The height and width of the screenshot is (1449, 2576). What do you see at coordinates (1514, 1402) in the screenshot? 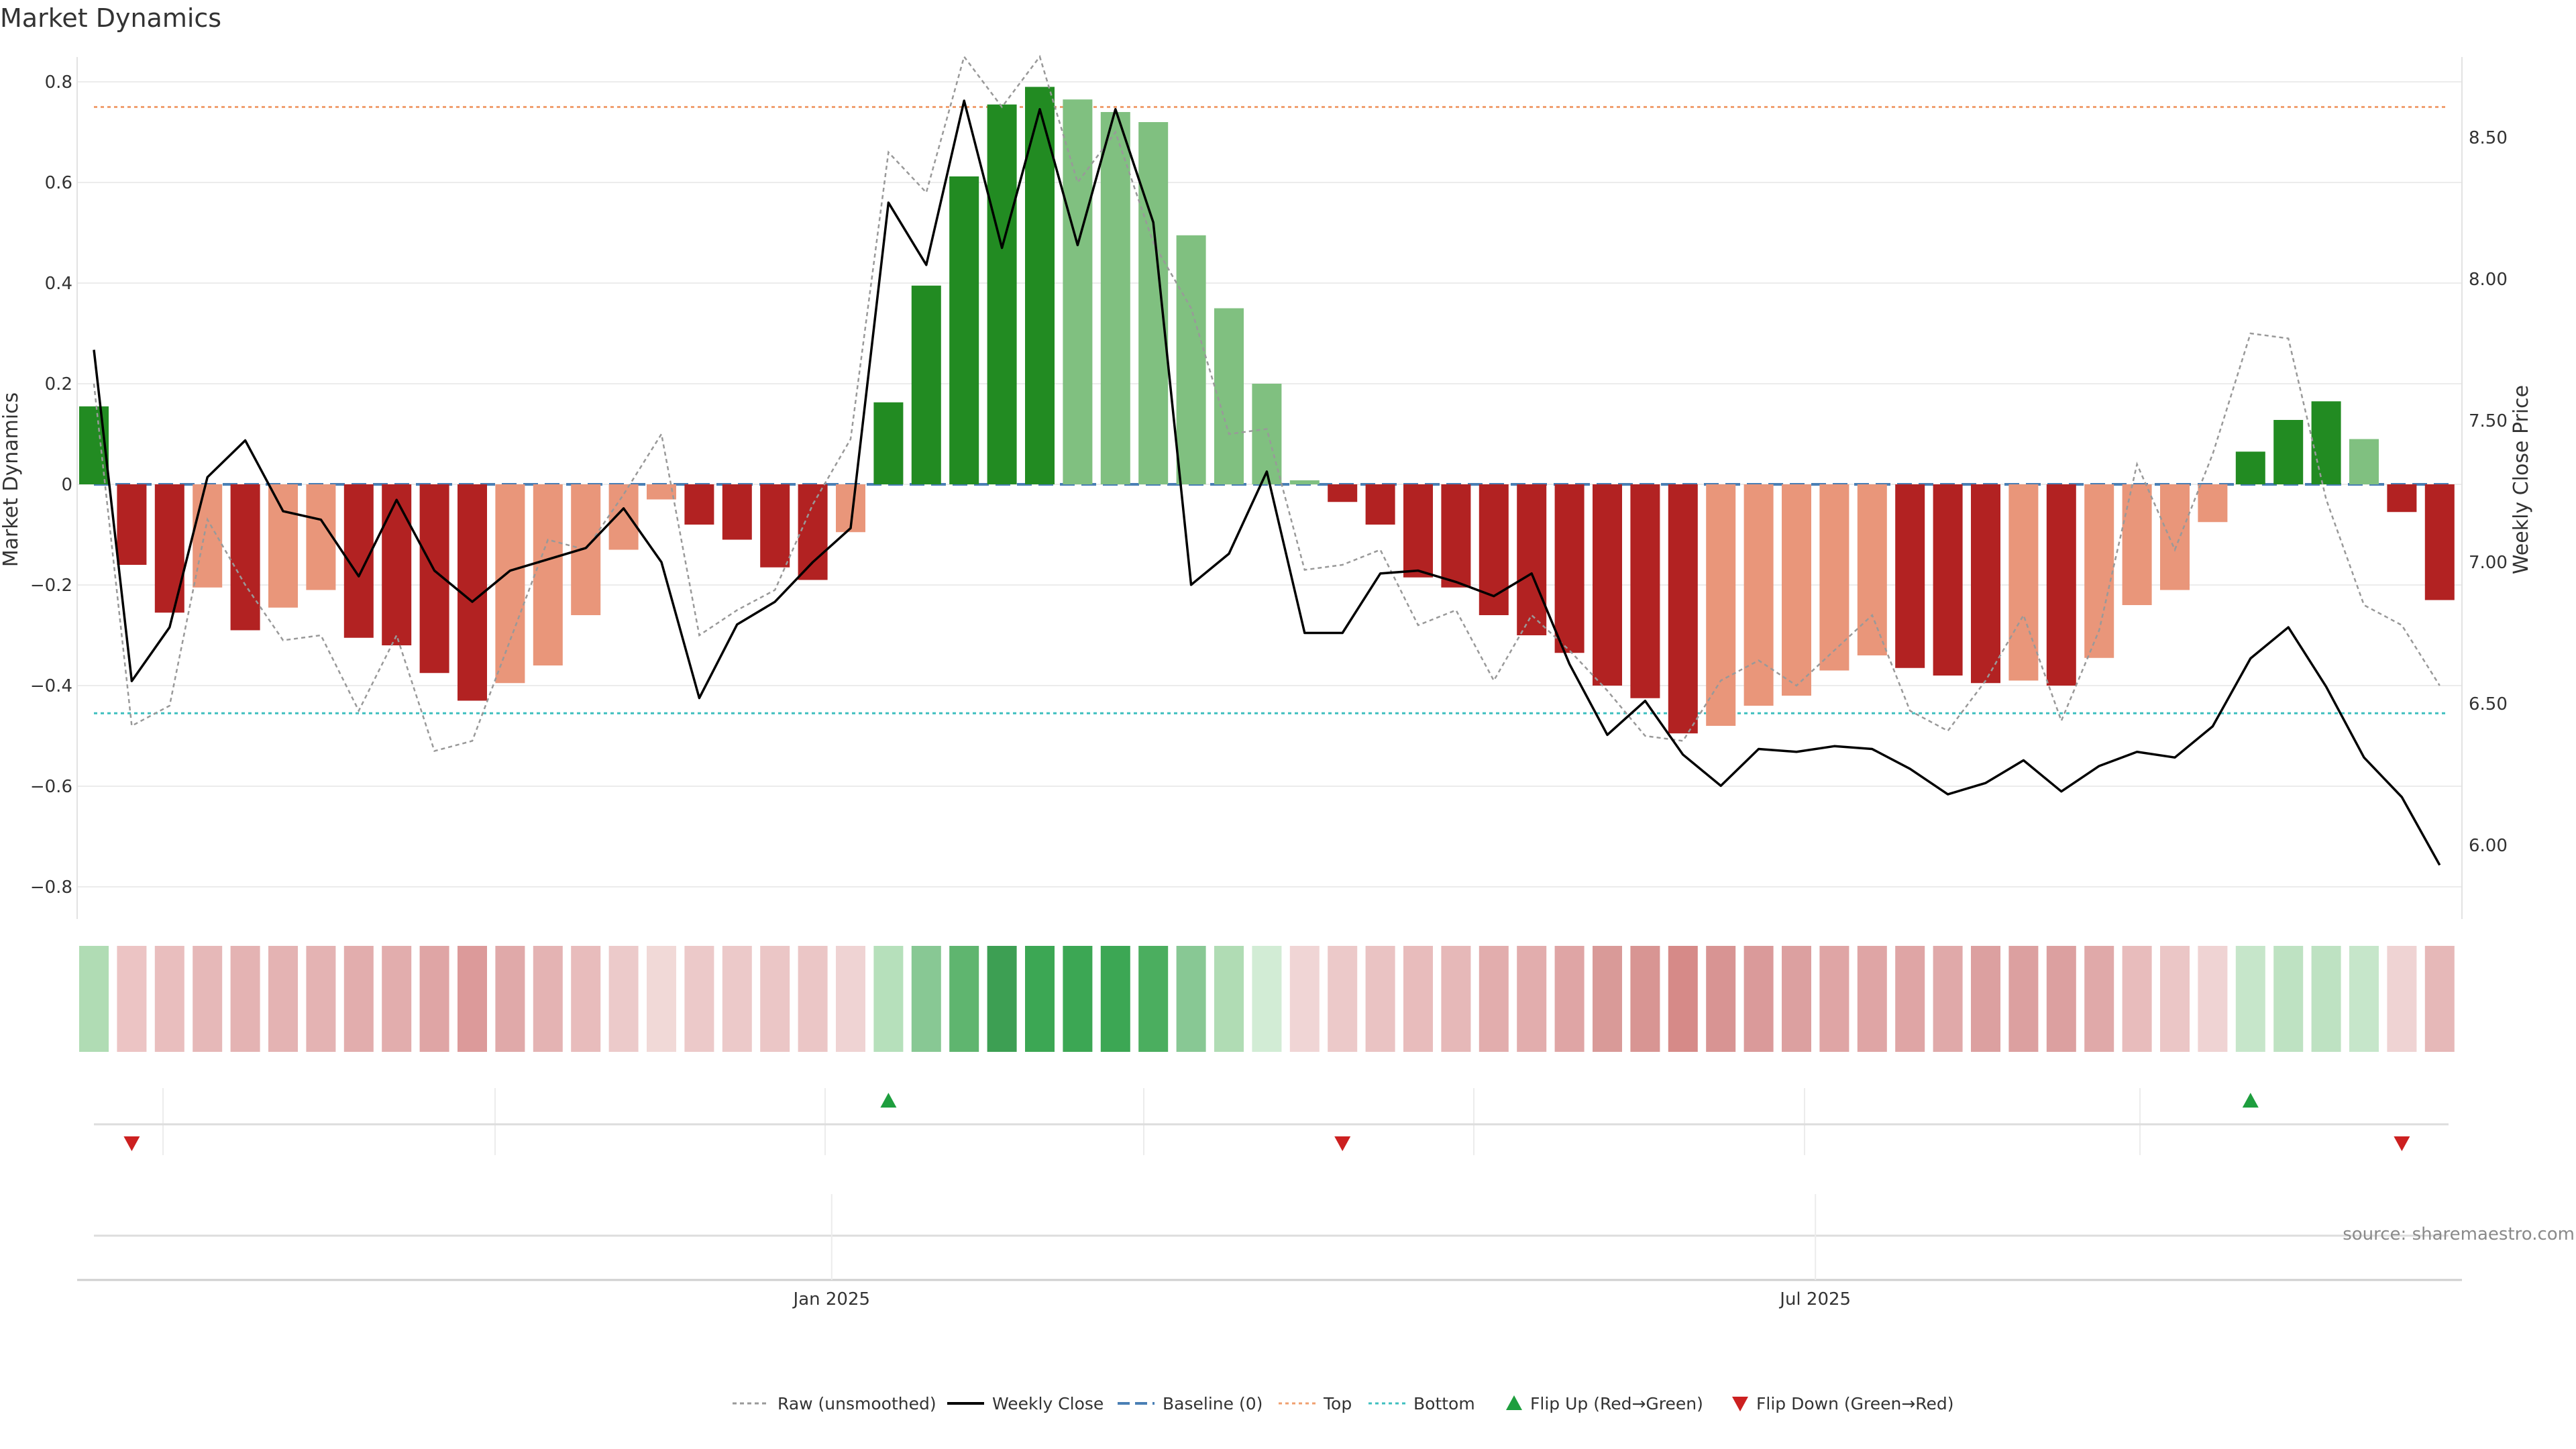
I see `legend-swatch-flip-up` at bounding box center [1514, 1402].